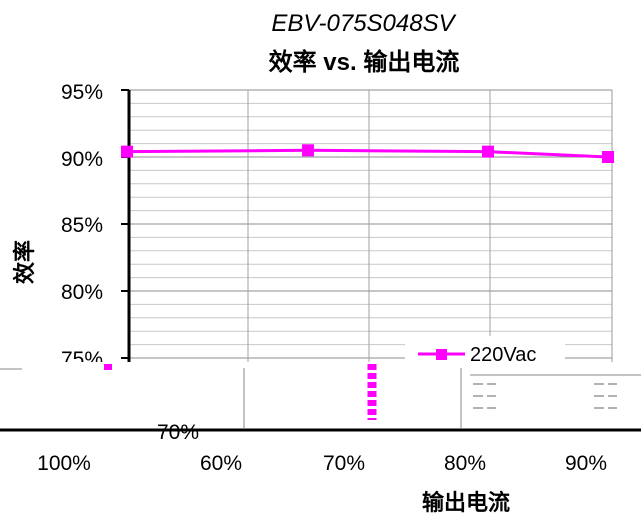 The width and height of the screenshot is (641, 518). What do you see at coordinates (108, 367) in the screenshot?
I see `lower-overlay-marker-stub` at bounding box center [108, 367].